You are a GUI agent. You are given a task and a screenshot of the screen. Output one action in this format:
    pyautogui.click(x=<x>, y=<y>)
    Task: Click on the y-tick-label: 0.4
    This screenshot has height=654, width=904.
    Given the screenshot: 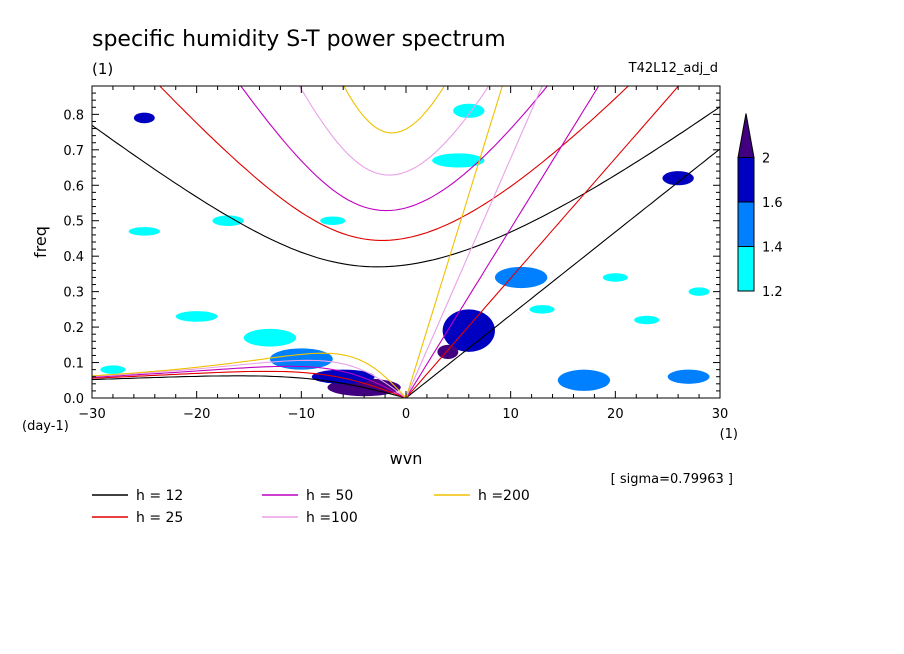 What is the action you would take?
    pyautogui.click(x=73, y=257)
    